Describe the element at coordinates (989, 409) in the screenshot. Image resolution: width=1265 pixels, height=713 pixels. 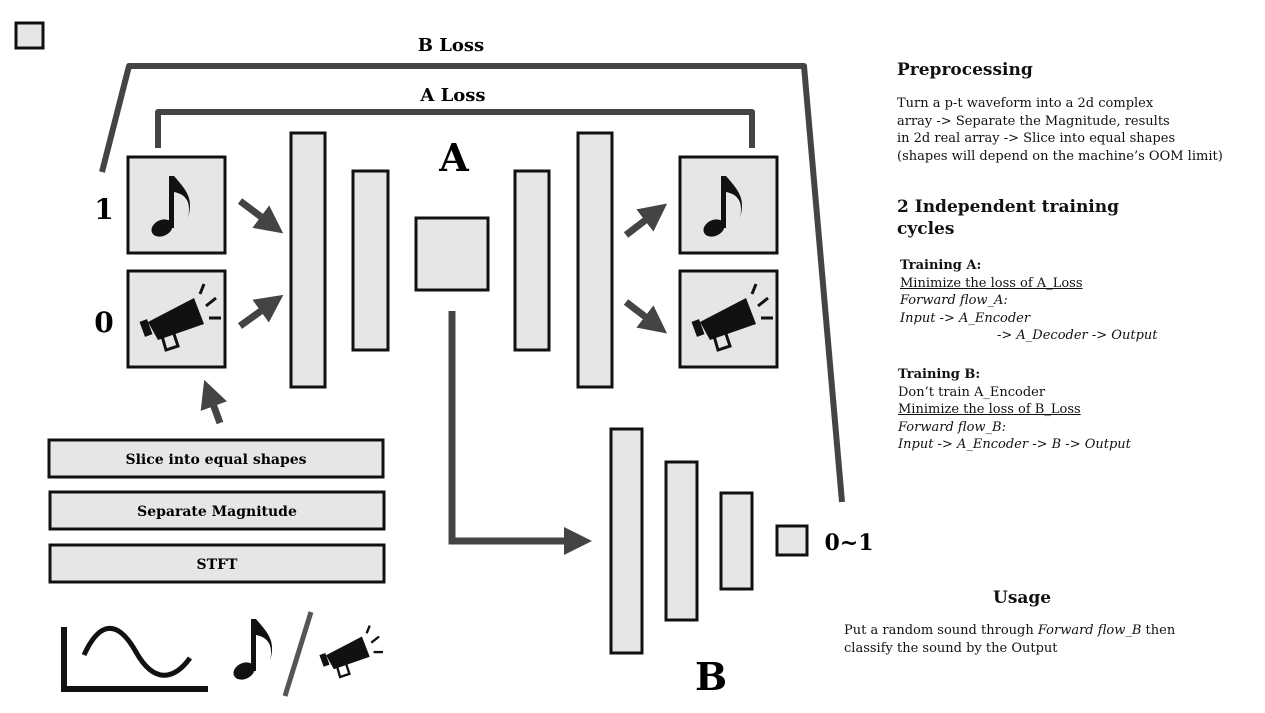
I see `training-b-goal: Minimize the loss of B_Loss` at that location.